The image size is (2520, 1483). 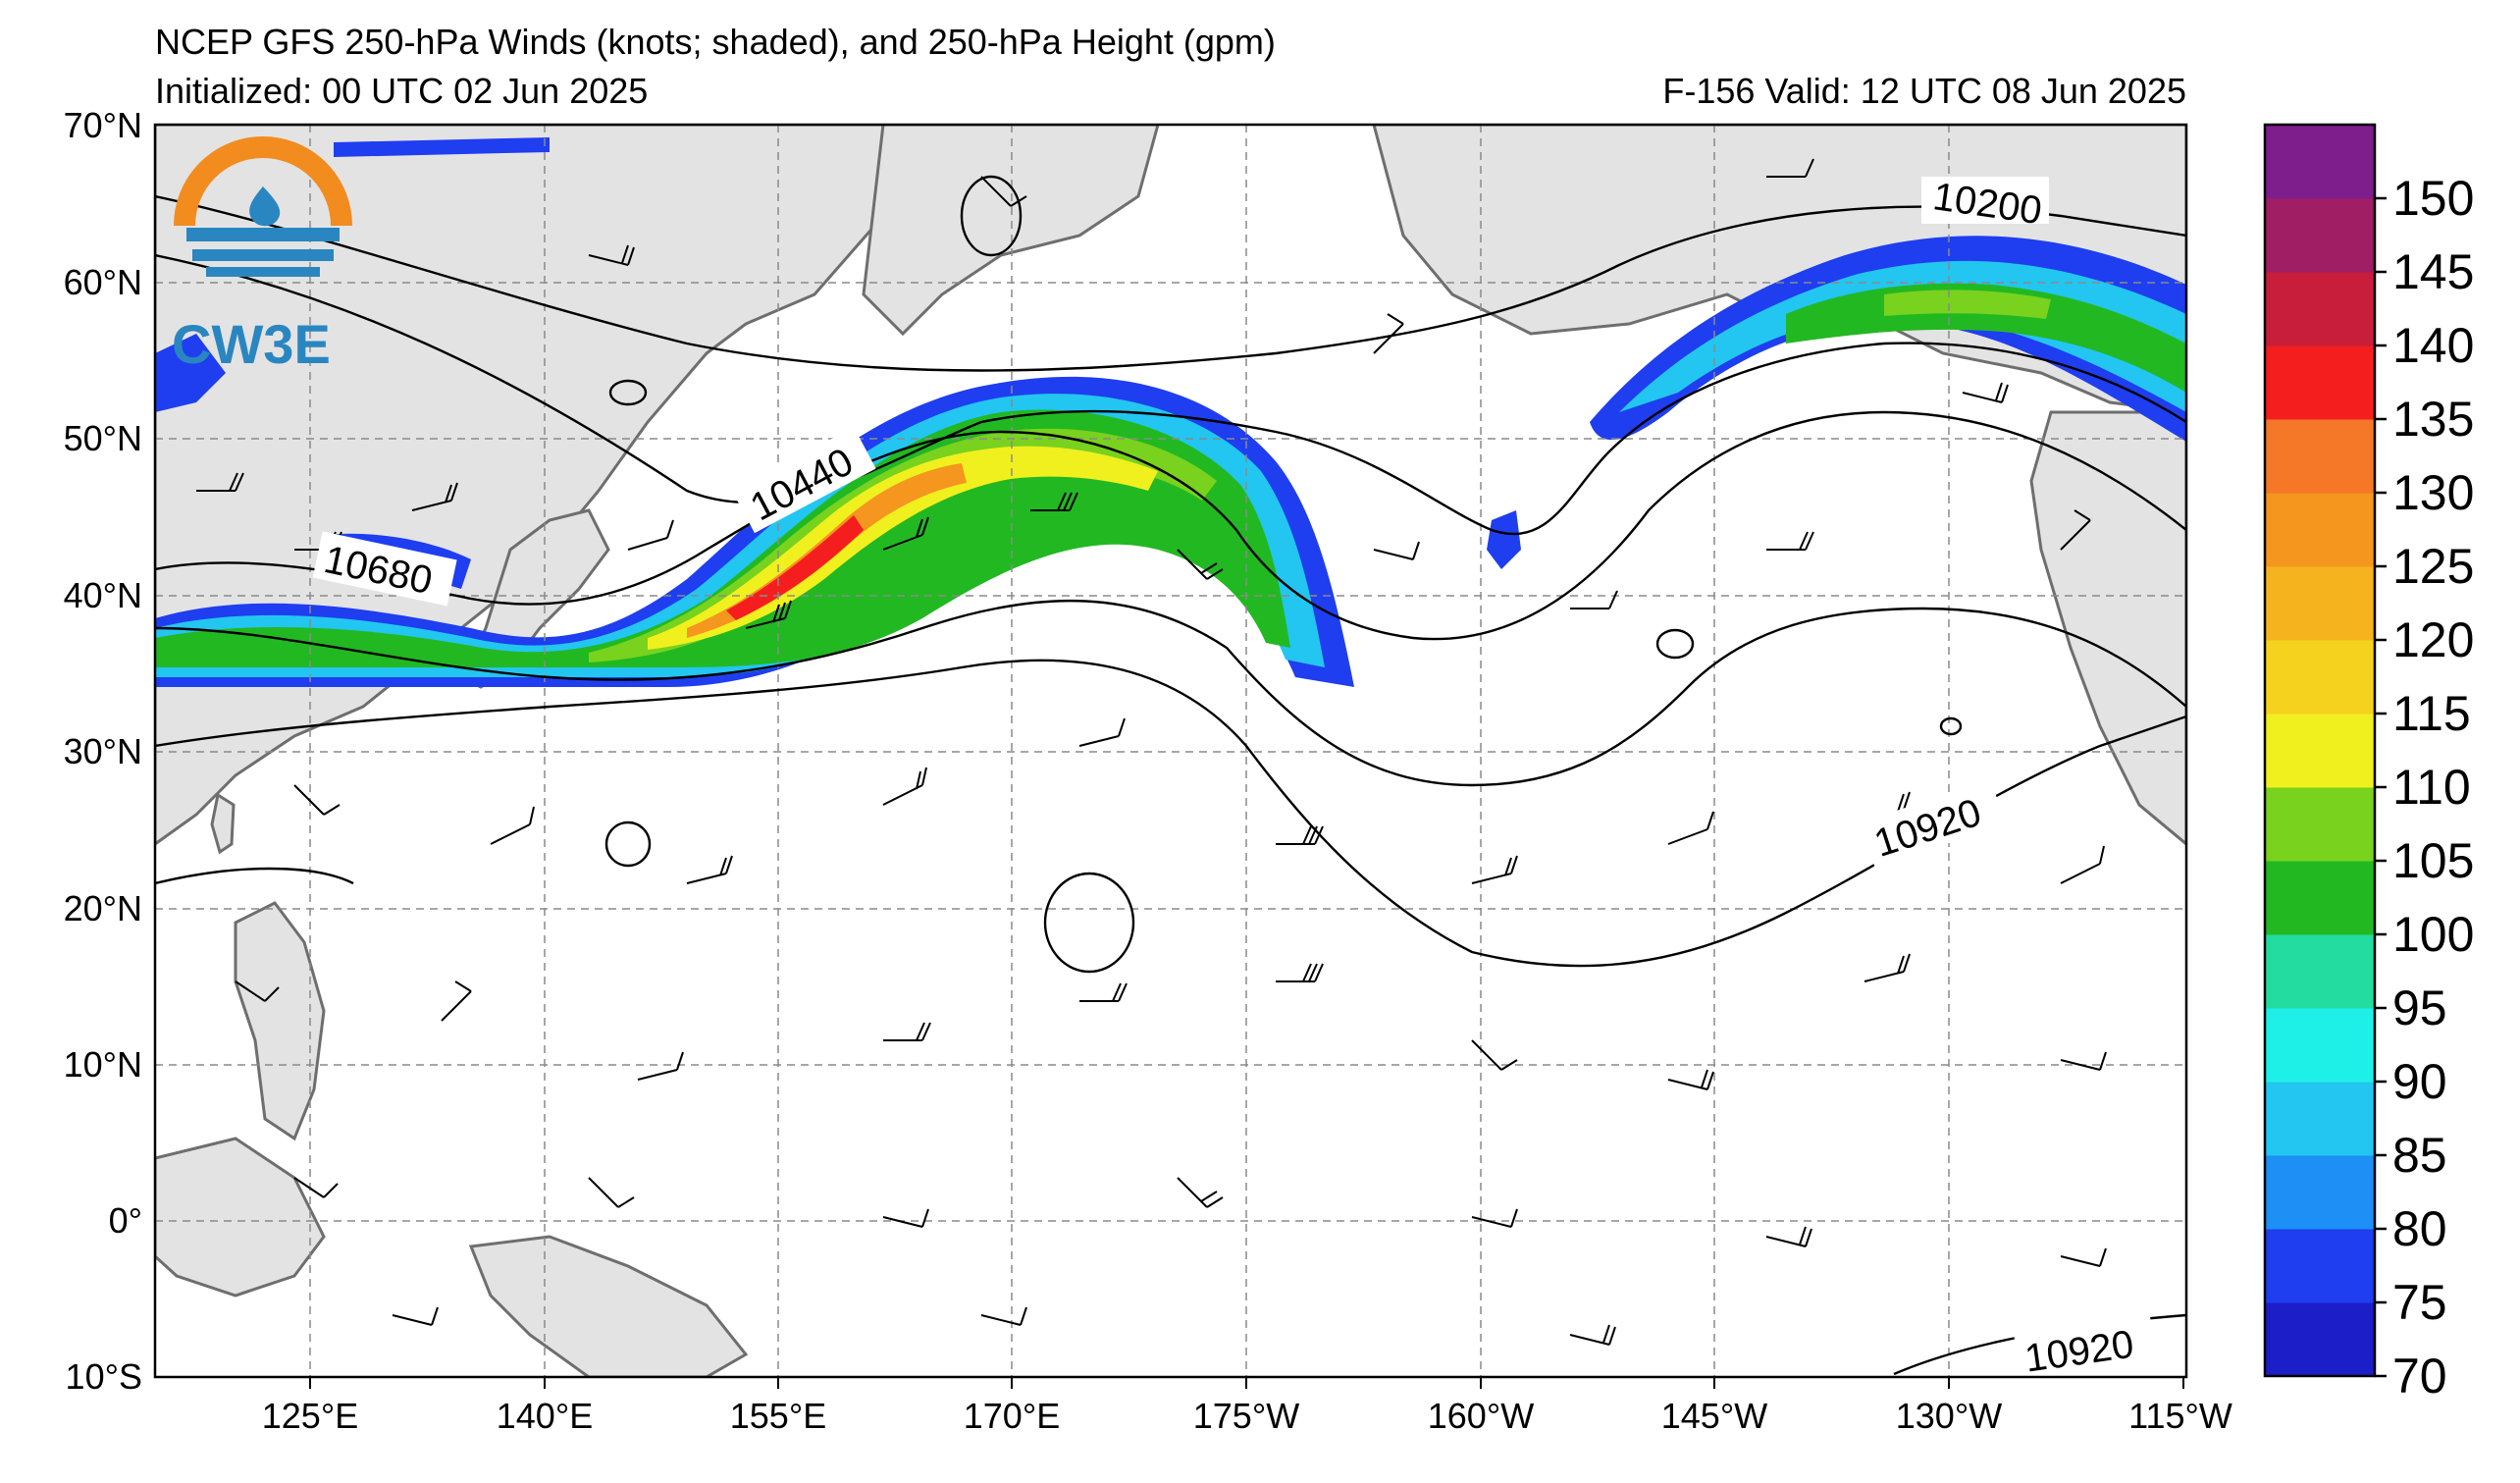 What do you see at coordinates (2419, 1302) in the screenshot?
I see `colorbar-tick-75: 75` at bounding box center [2419, 1302].